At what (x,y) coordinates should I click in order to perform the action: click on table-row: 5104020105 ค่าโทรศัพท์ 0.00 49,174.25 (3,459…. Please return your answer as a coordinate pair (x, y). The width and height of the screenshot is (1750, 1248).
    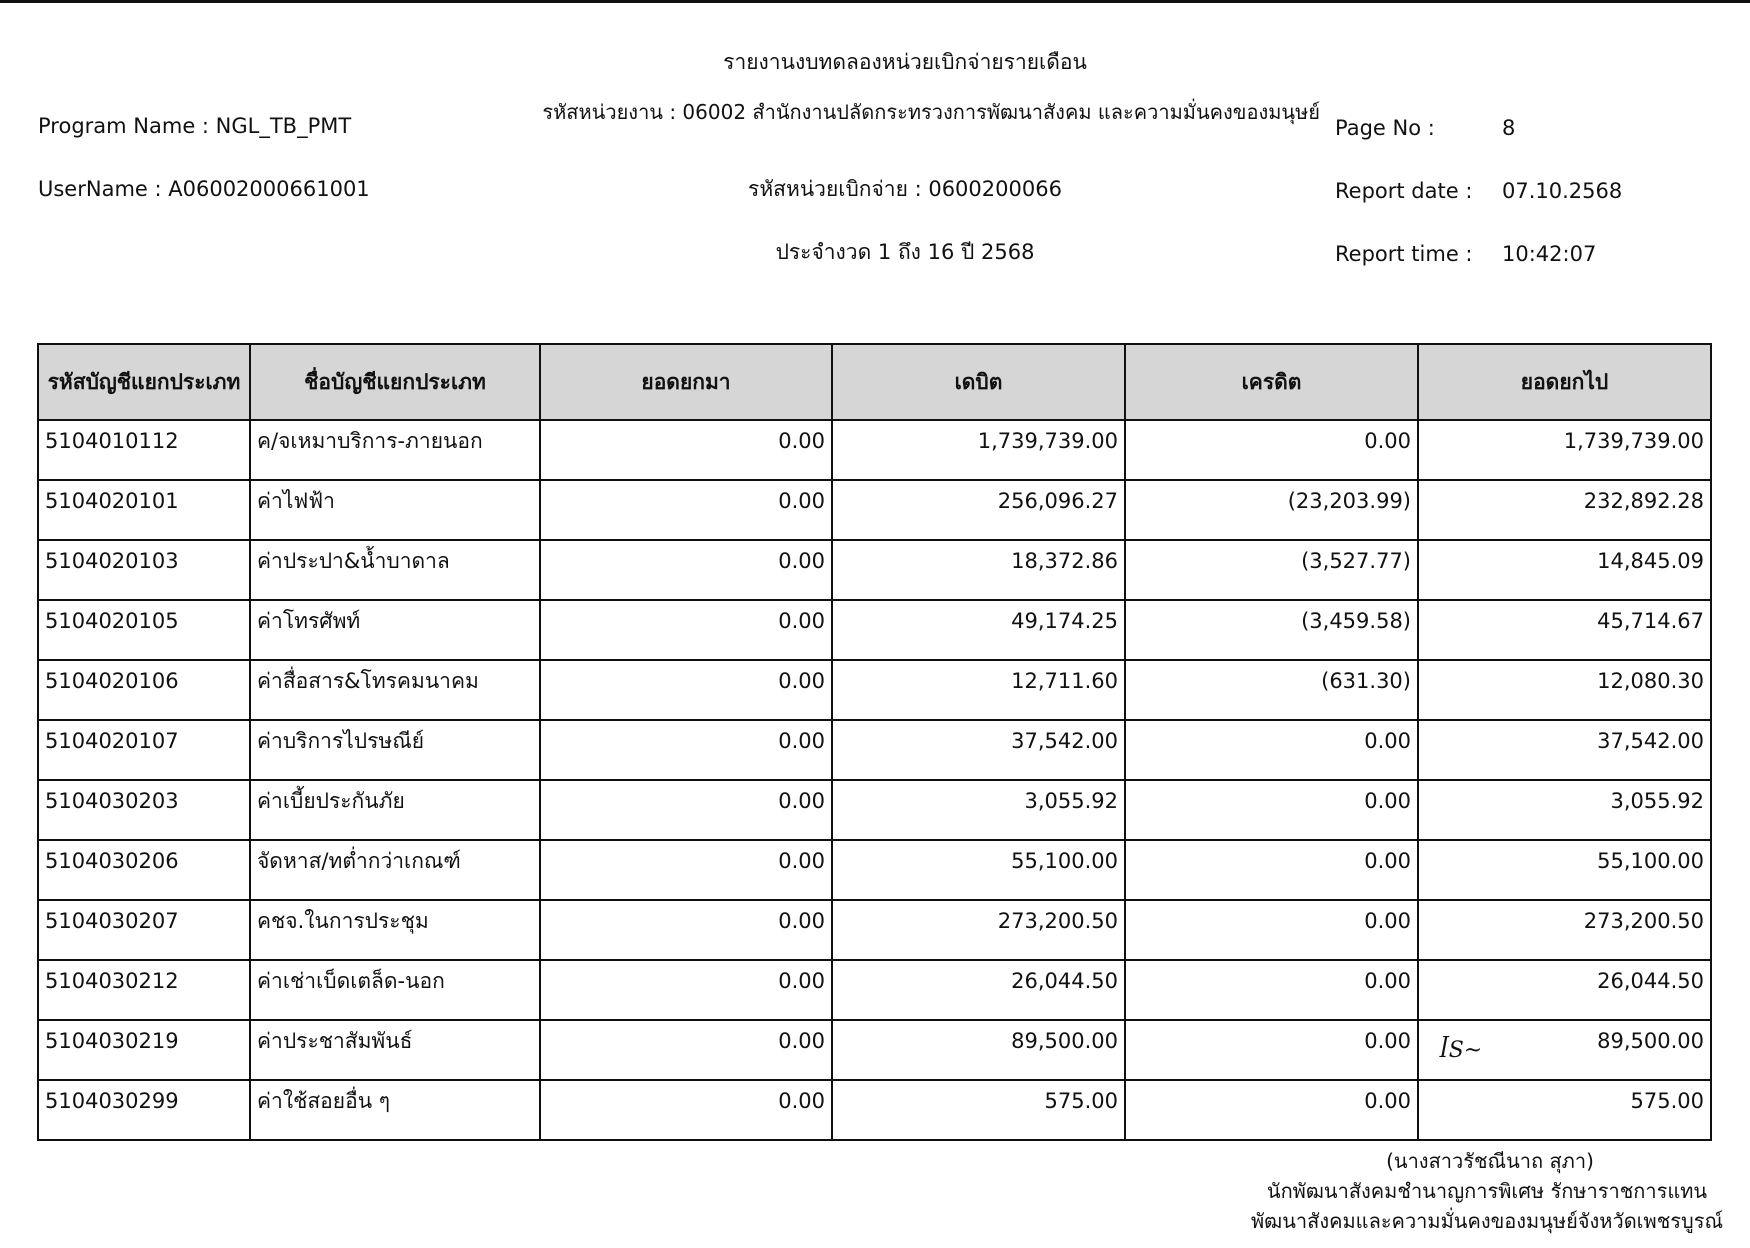
    Looking at the image, I should click on (874, 630).